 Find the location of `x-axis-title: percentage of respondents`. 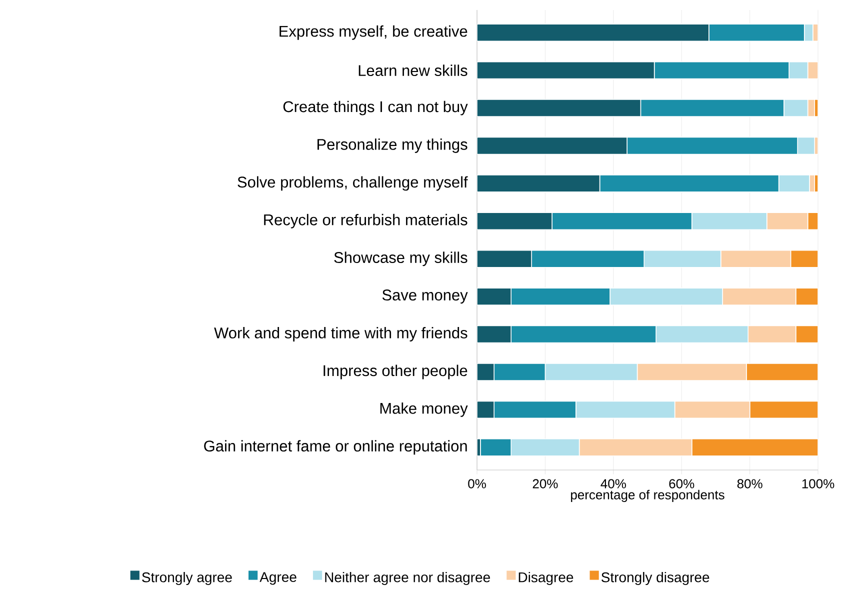

x-axis-title: percentage of respondents is located at coordinates (647, 496).